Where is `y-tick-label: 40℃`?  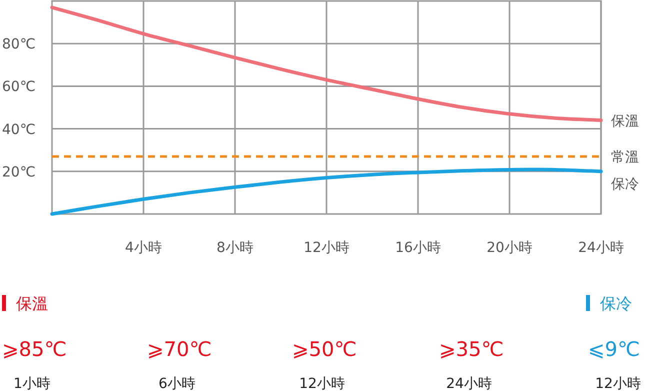
y-tick-label: 40℃ is located at coordinates (19, 130).